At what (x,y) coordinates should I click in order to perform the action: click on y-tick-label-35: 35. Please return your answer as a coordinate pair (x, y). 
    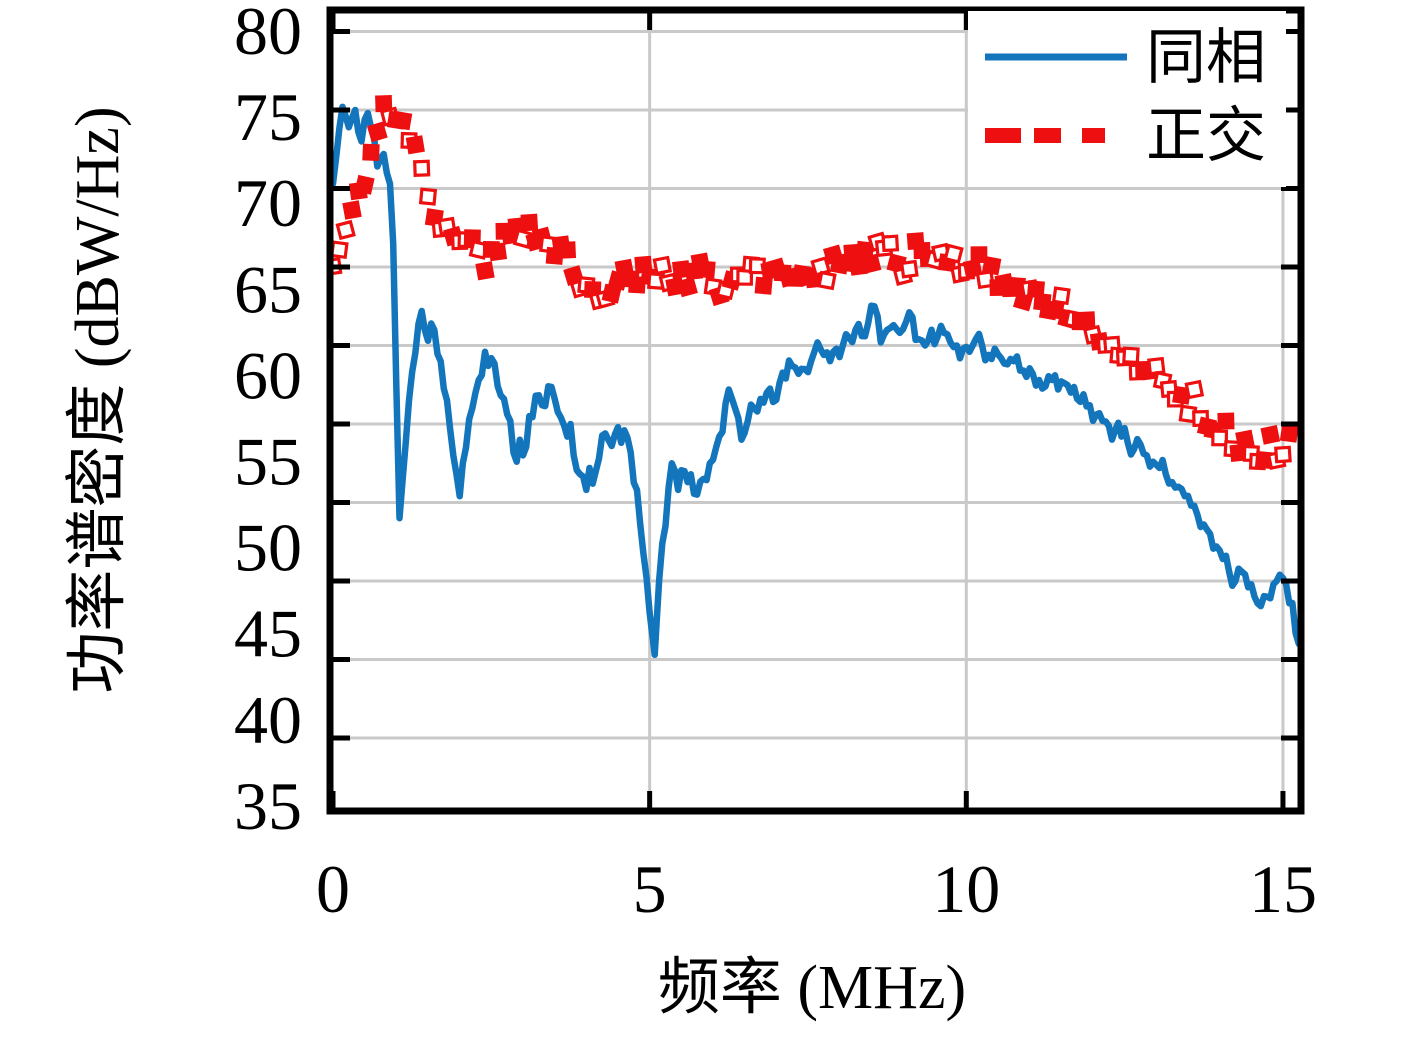
    Looking at the image, I should click on (268, 806).